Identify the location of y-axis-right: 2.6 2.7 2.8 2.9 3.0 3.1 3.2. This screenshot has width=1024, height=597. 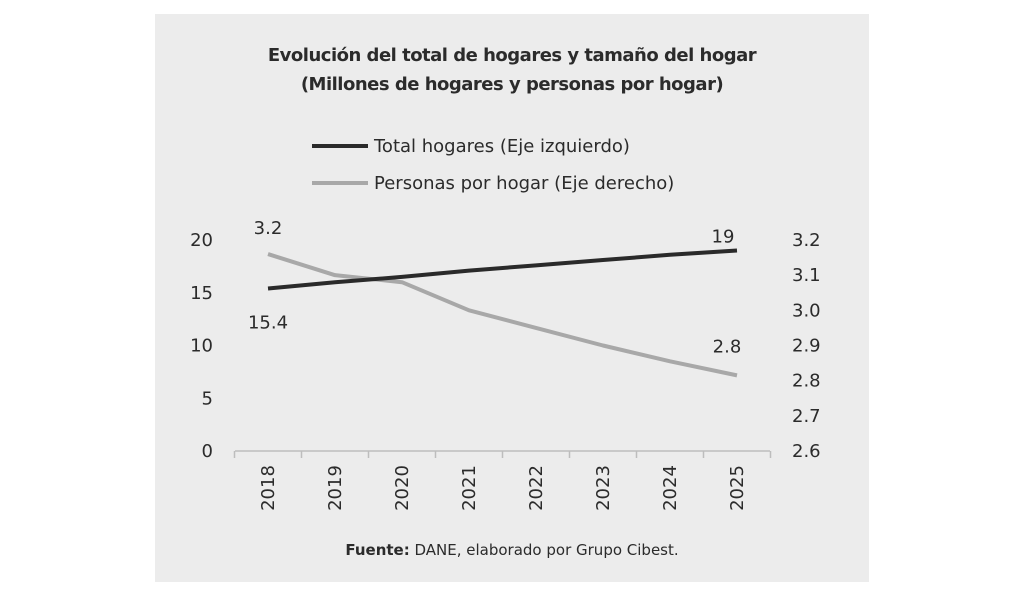
(806, 346).